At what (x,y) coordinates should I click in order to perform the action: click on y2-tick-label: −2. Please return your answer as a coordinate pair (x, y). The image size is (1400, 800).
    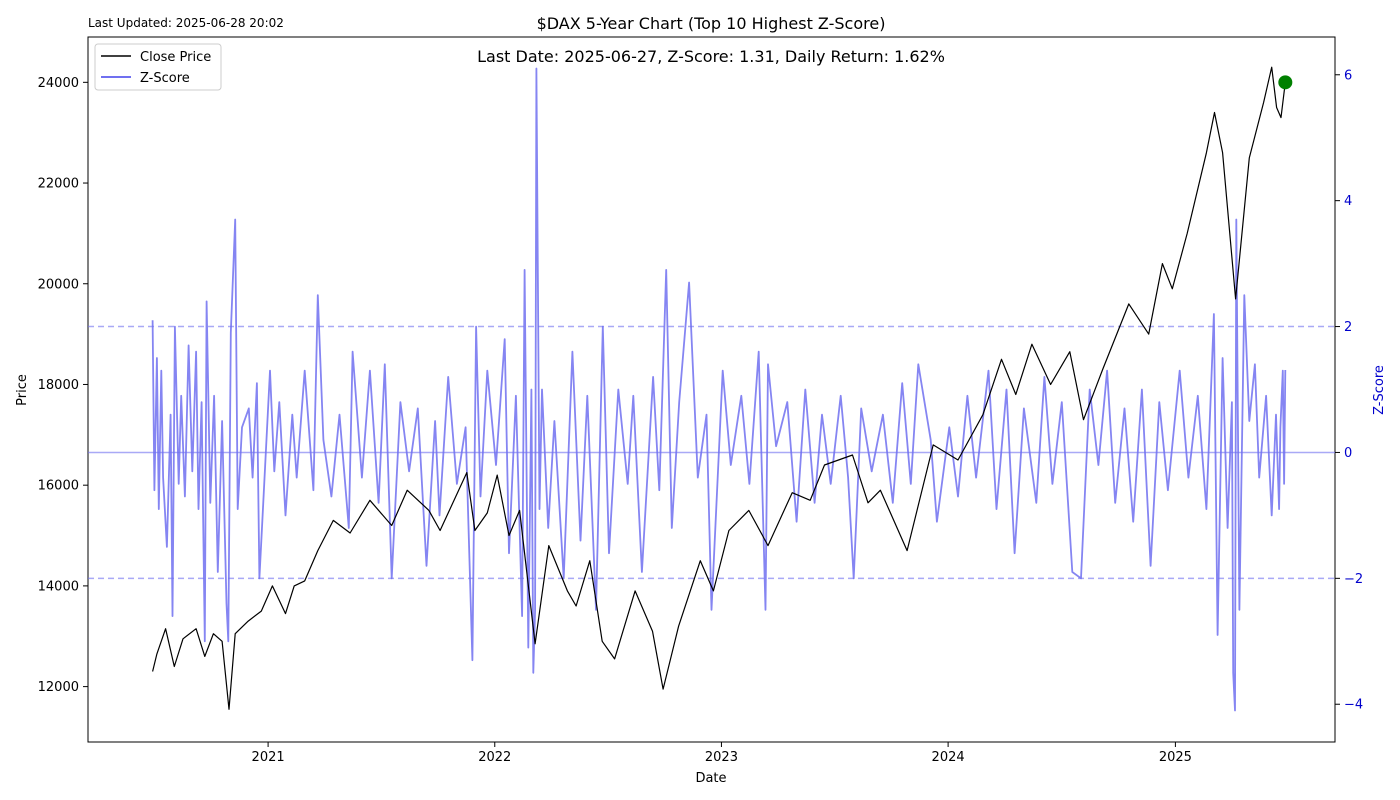
    Looking at the image, I should click on (1353, 579).